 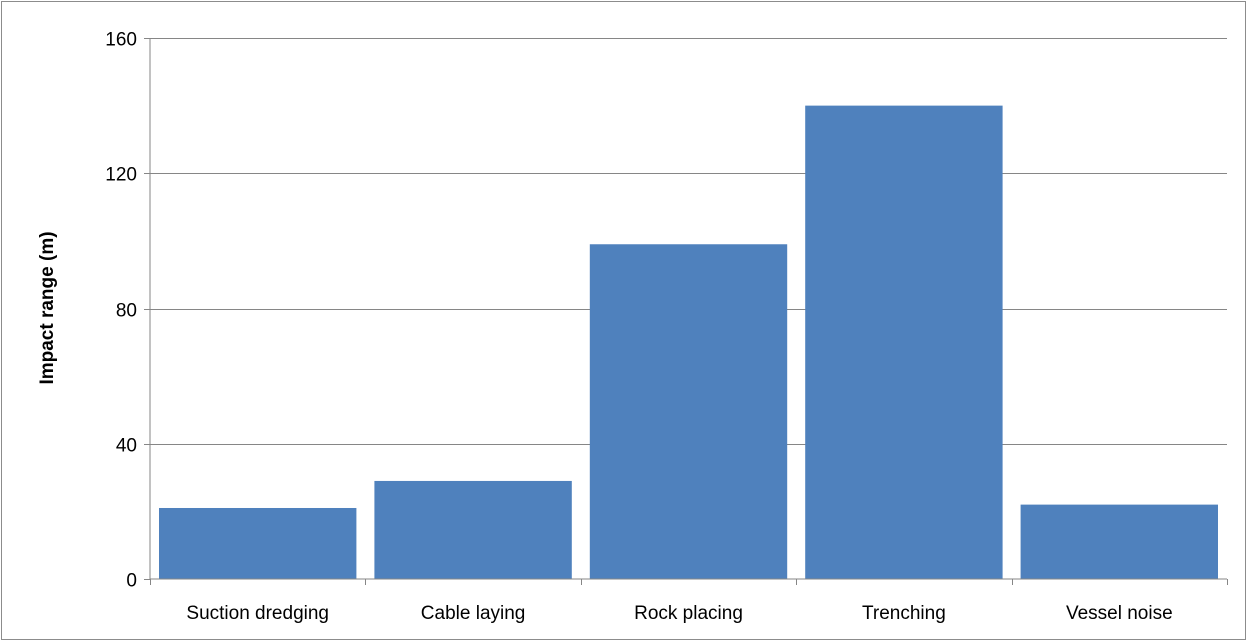 I want to click on y-tick-label: 40, so click(x=126, y=446).